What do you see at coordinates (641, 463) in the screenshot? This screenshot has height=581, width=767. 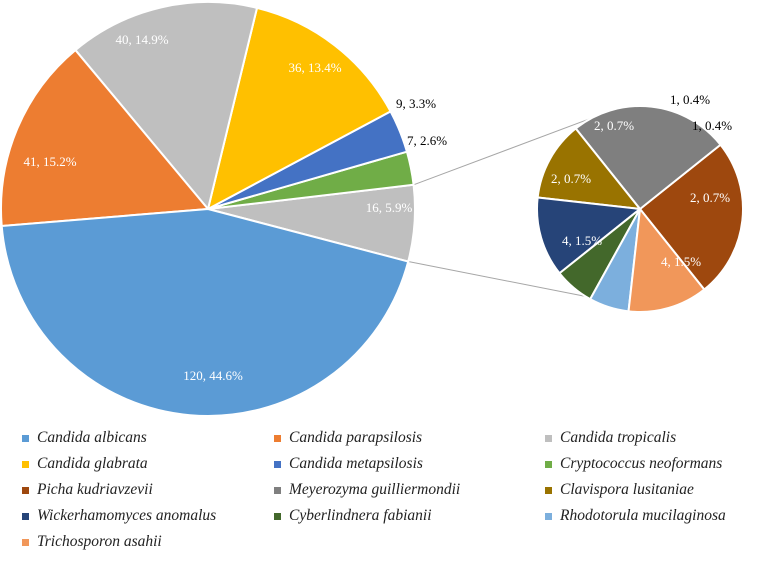 I see `legend-label: Cryptococcus neoformans` at bounding box center [641, 463].